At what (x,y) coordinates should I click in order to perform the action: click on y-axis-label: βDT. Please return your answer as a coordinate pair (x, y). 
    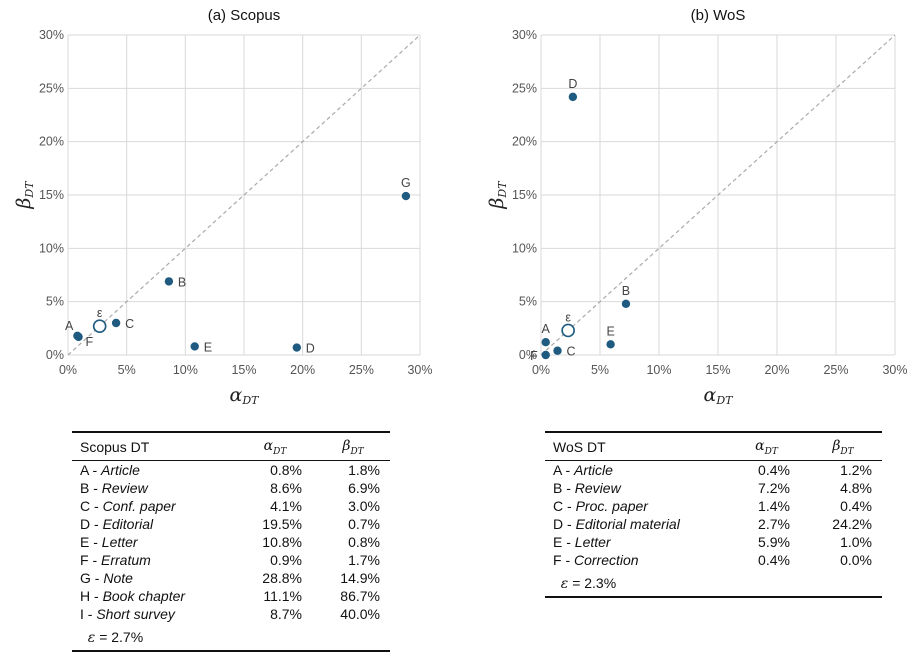
    Looking at the image, I should click on (497, 195).